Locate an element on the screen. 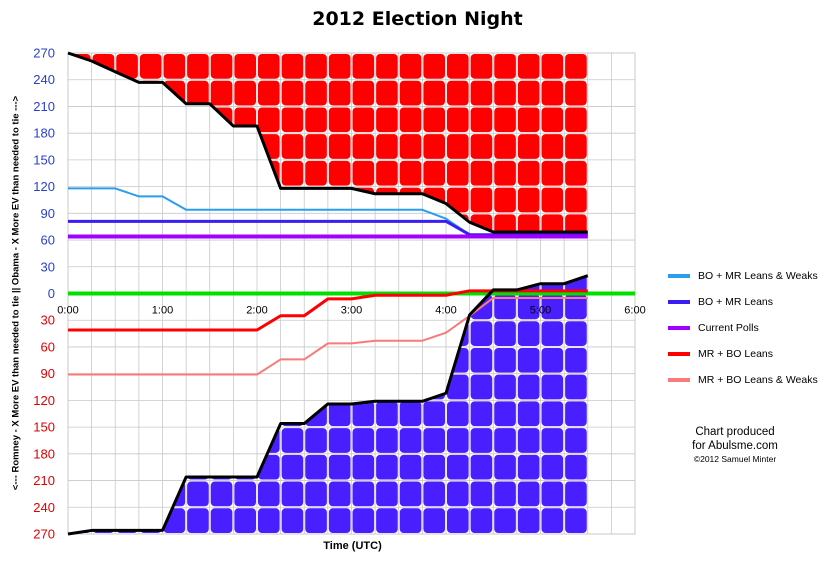 Image resolution: width=835 pixels, height=566 pixels. y-tick-label: 30 is located at coordinates (48, 266).